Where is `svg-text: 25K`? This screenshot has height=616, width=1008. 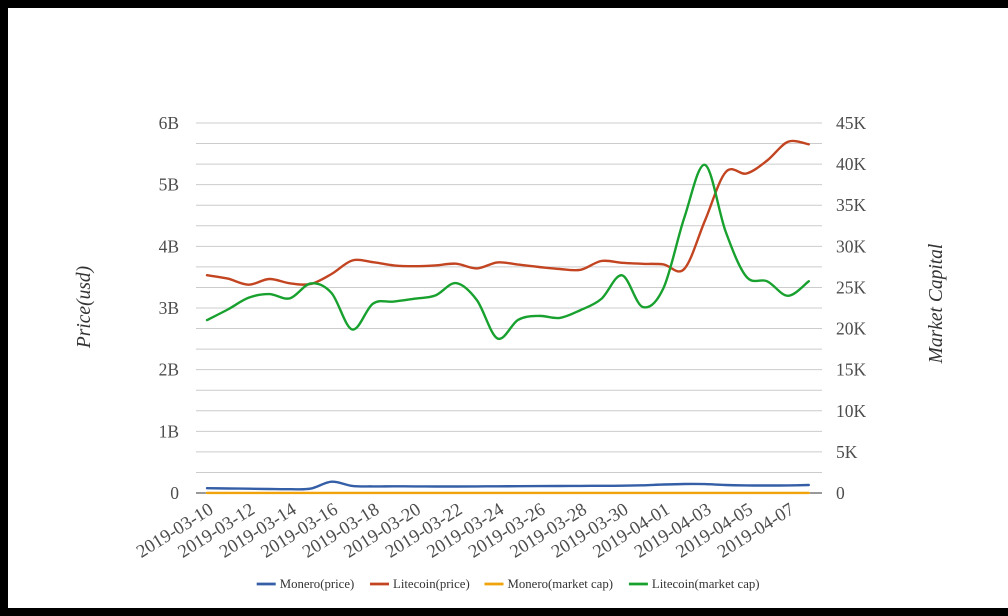 svg-text: 25K is located at coordinates (851, 287).